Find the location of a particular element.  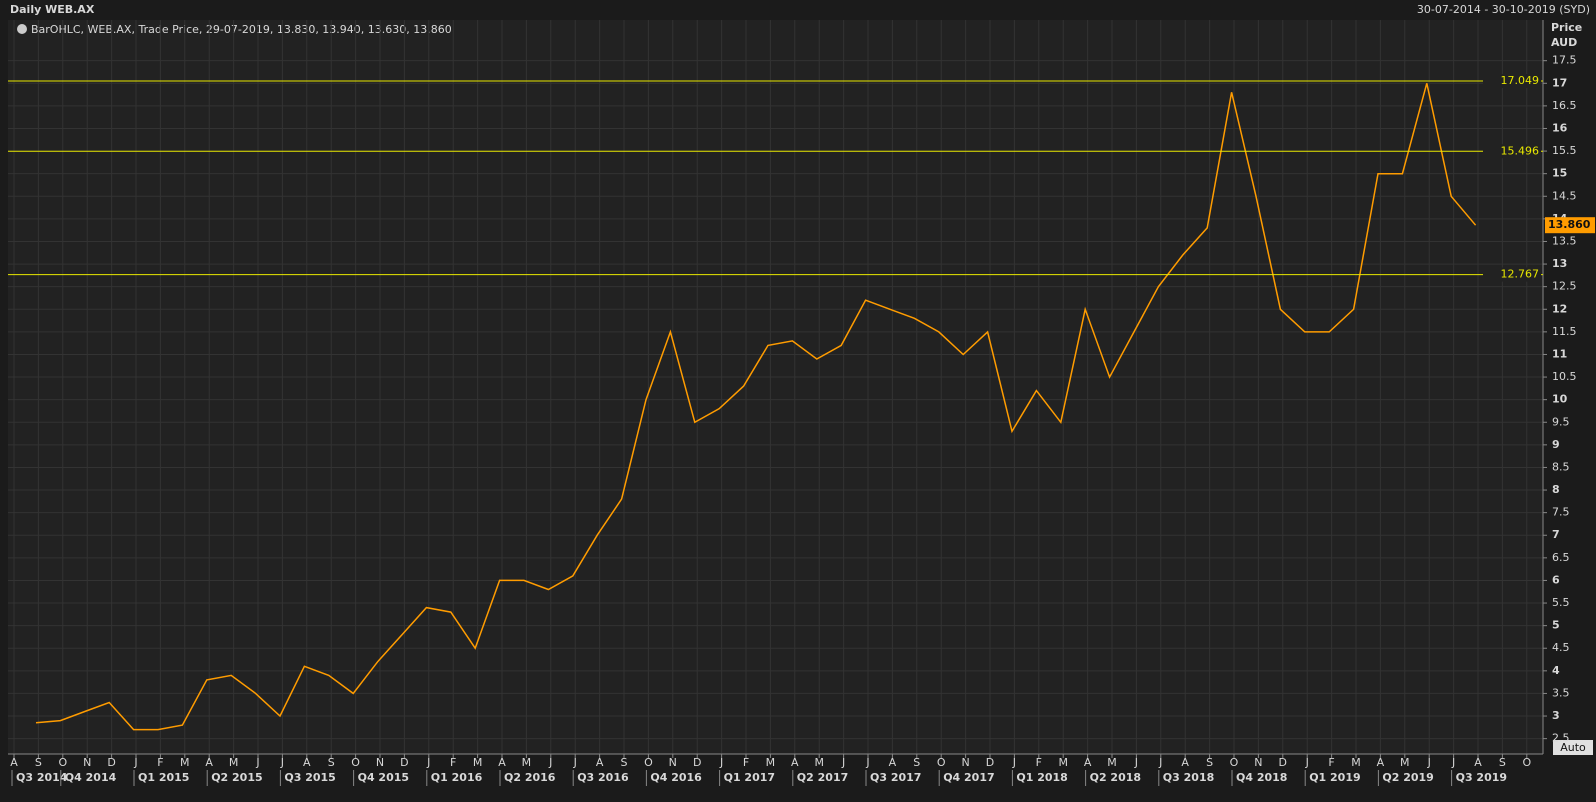

y-tick-label: 8.5 is located at coordinates (1561, 466).